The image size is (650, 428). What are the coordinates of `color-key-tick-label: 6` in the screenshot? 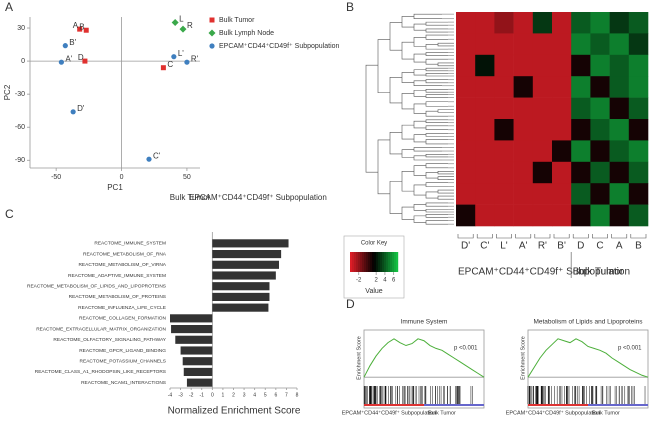 It's located at (394, 281).